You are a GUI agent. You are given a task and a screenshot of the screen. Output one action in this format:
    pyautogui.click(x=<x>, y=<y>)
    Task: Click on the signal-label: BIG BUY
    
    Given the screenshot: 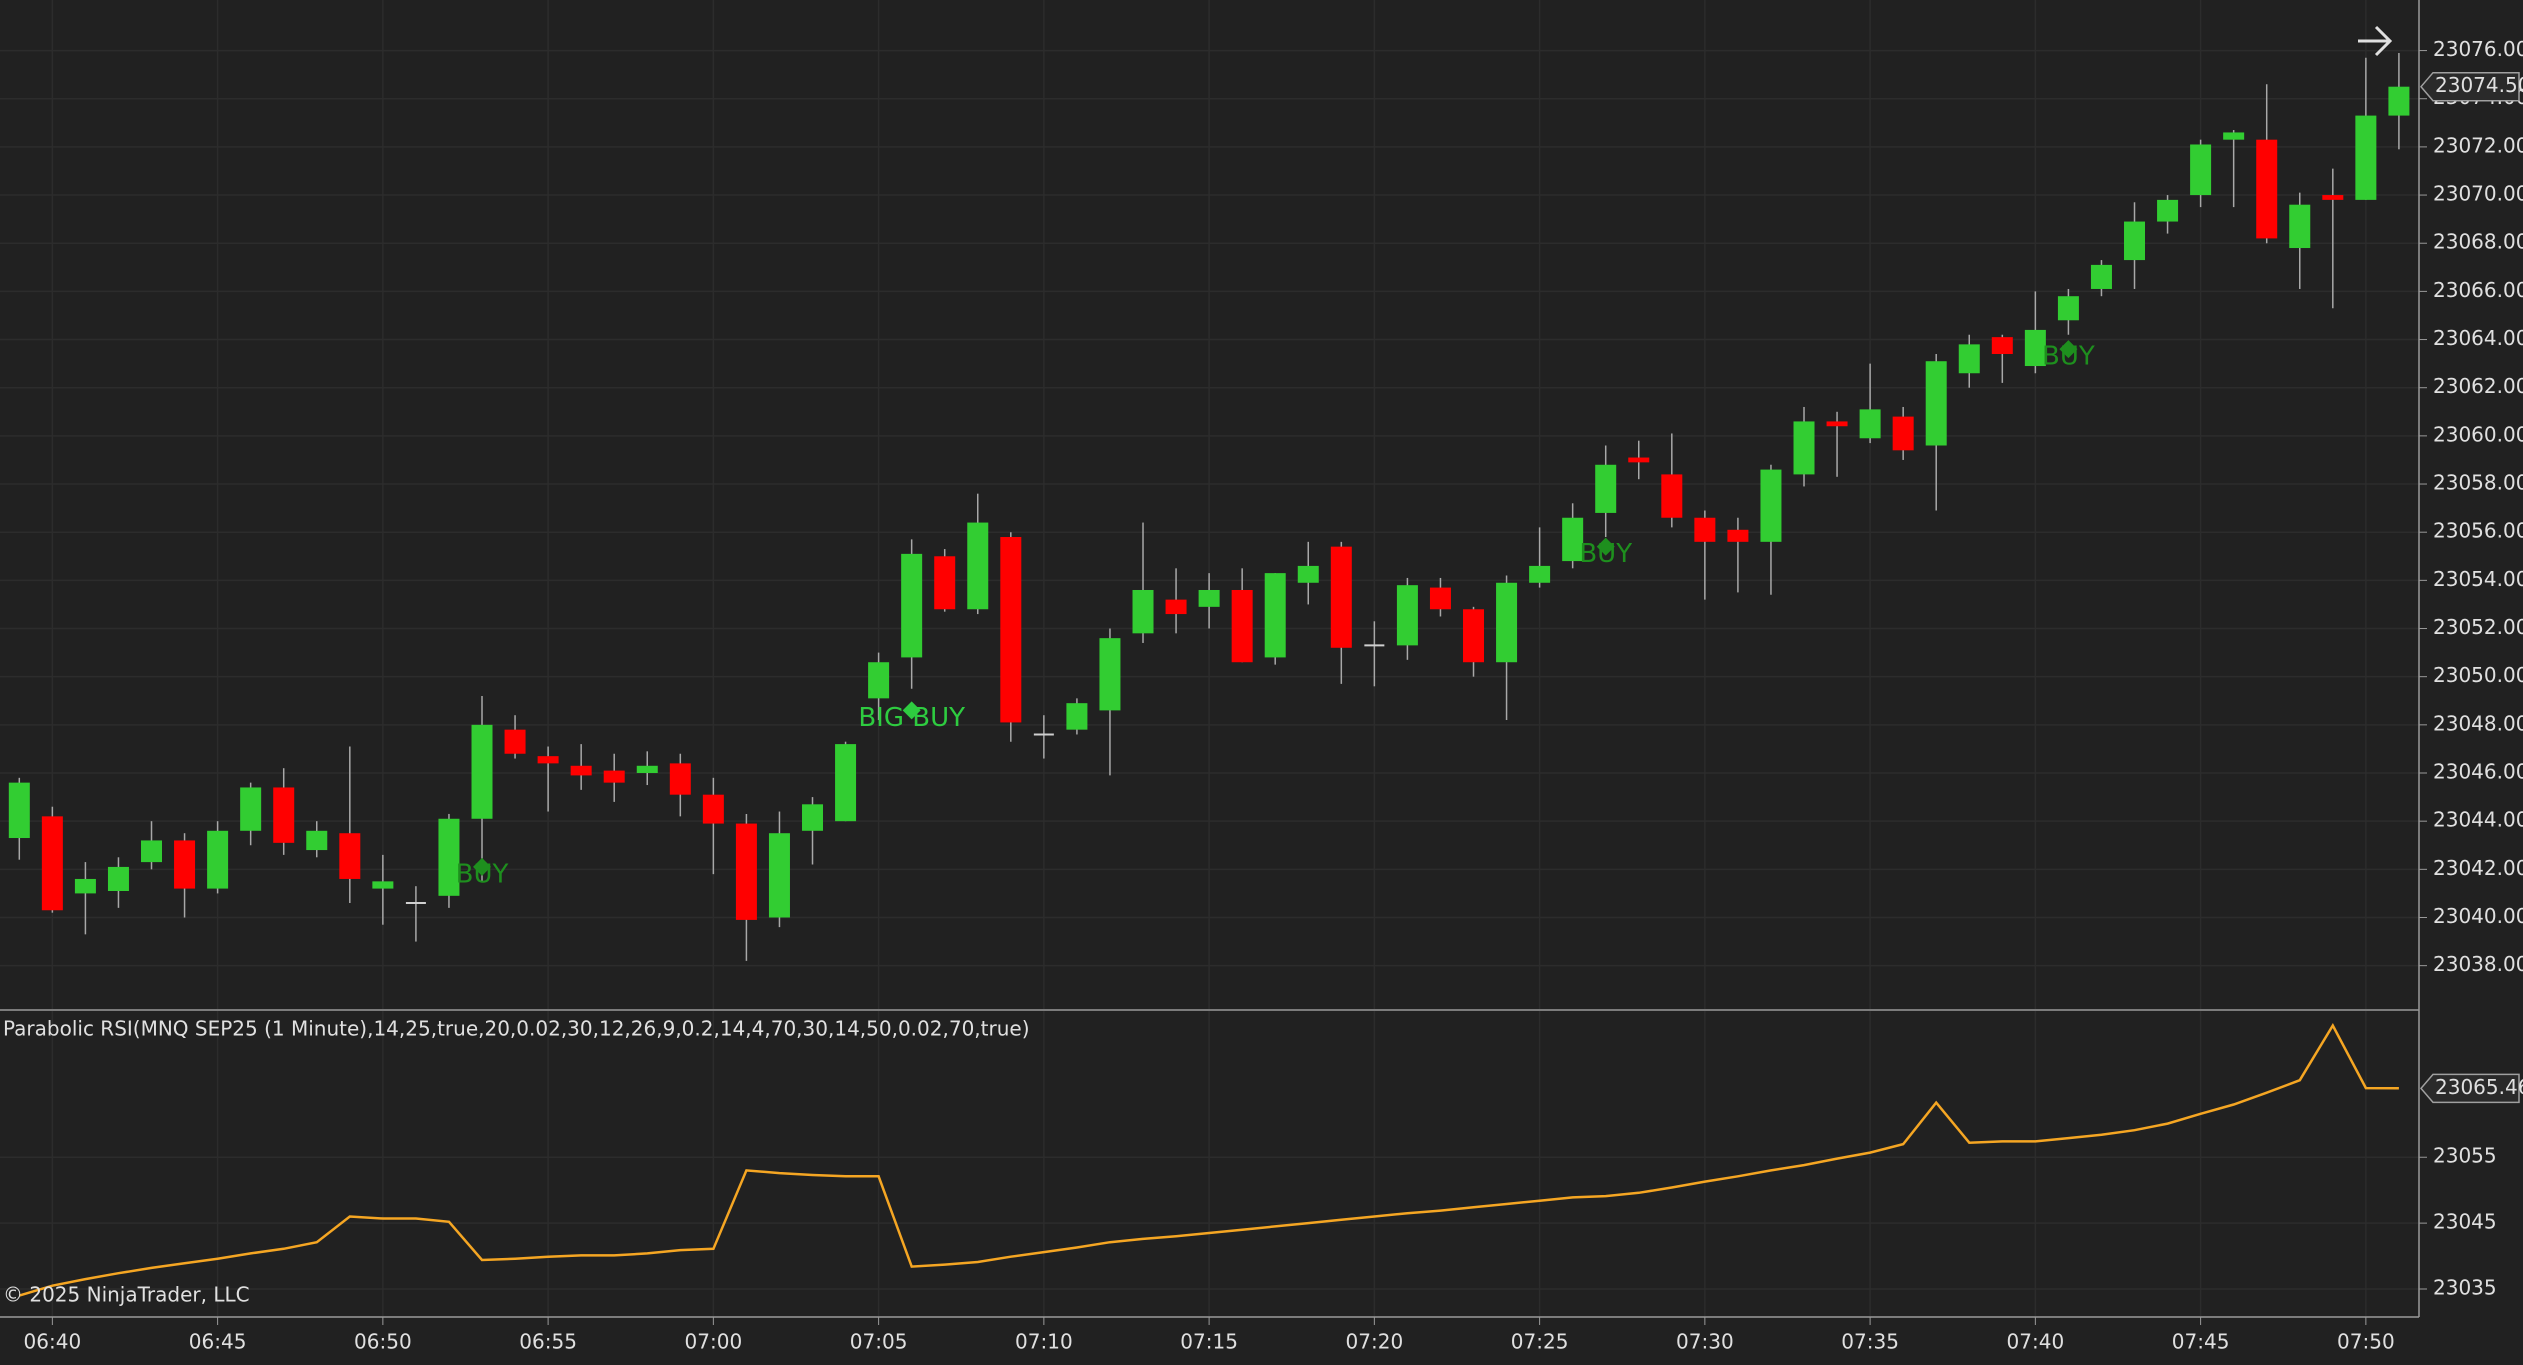 What is the action you would take?
    pyautogui.click(x=911, y=718)
    